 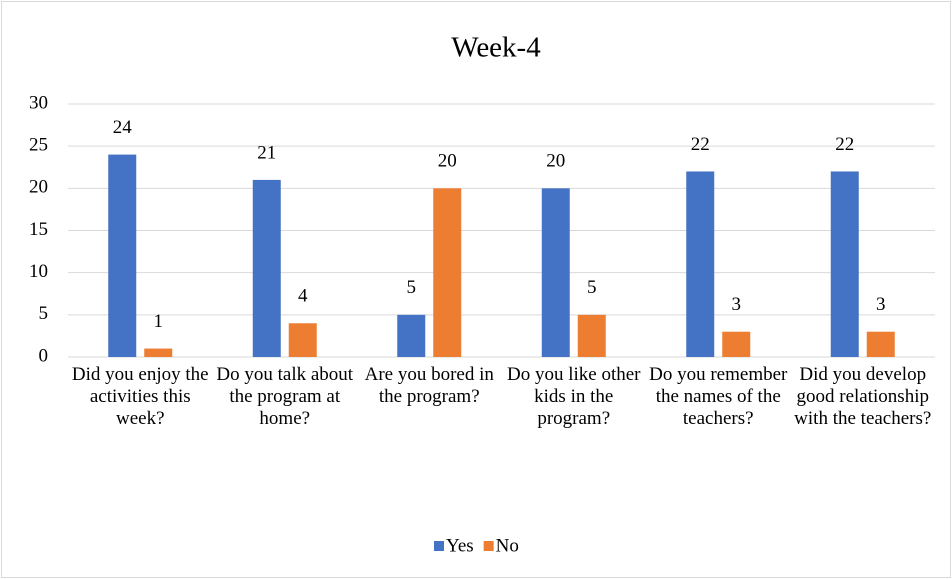 I want to click on y-tick-label: 10, so click(x=38, y=271).